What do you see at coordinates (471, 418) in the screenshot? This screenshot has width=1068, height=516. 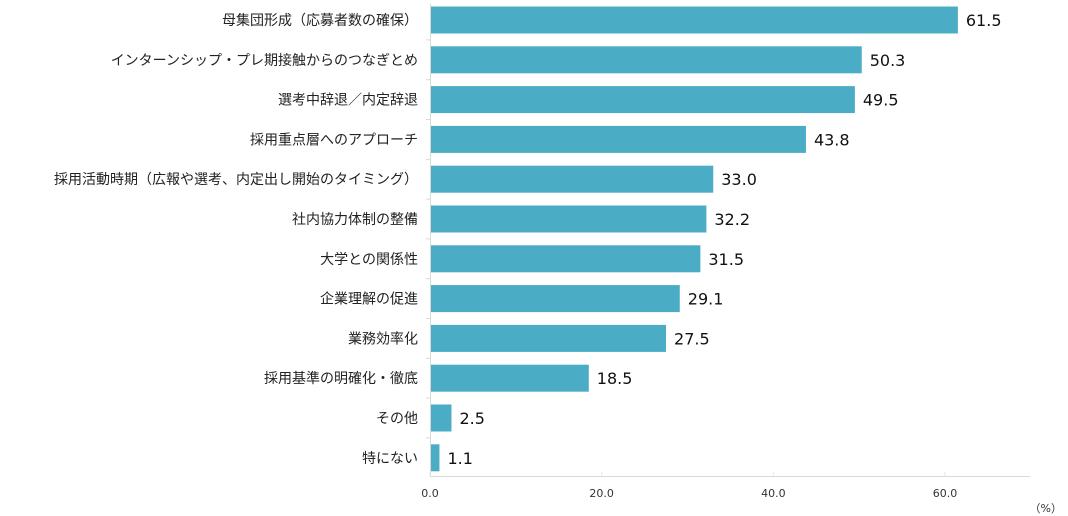 I see `value-label: 2.5` at bounding box center [471, 418].